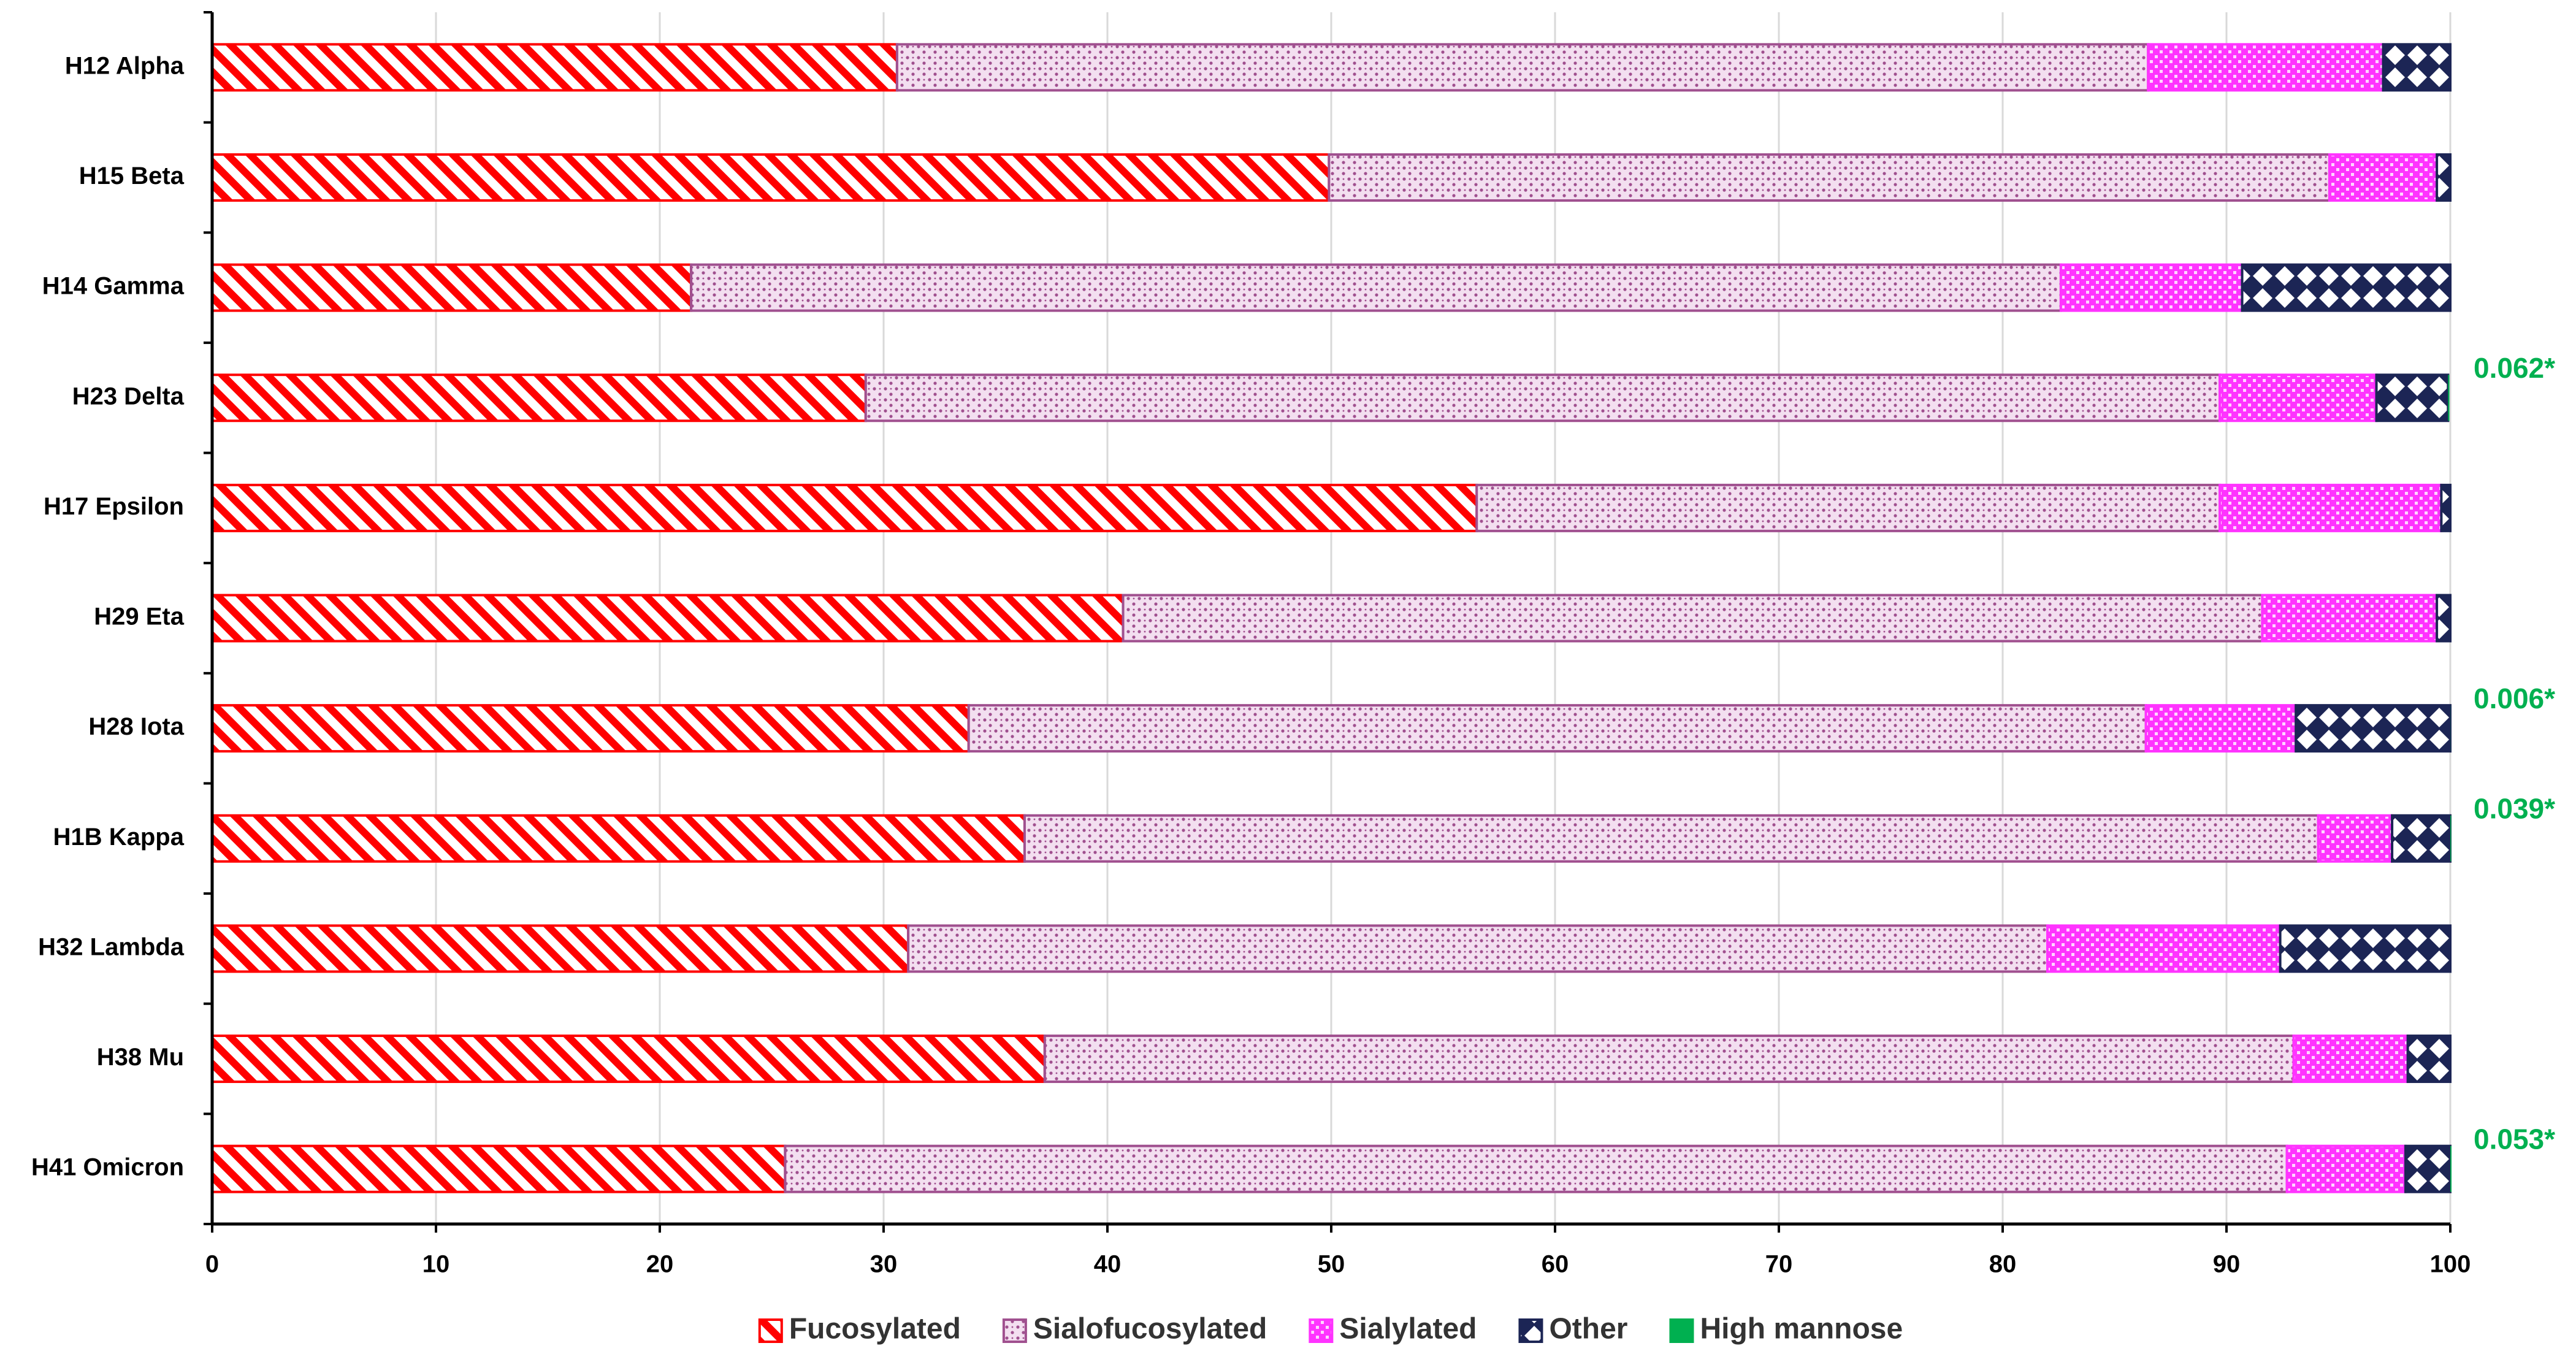 The image size is (2576, 1362). What do you see at coordinates (2514, 368) in the screenshot?
I see `value-label: 0.062*` at bounding box center [2514, 368].